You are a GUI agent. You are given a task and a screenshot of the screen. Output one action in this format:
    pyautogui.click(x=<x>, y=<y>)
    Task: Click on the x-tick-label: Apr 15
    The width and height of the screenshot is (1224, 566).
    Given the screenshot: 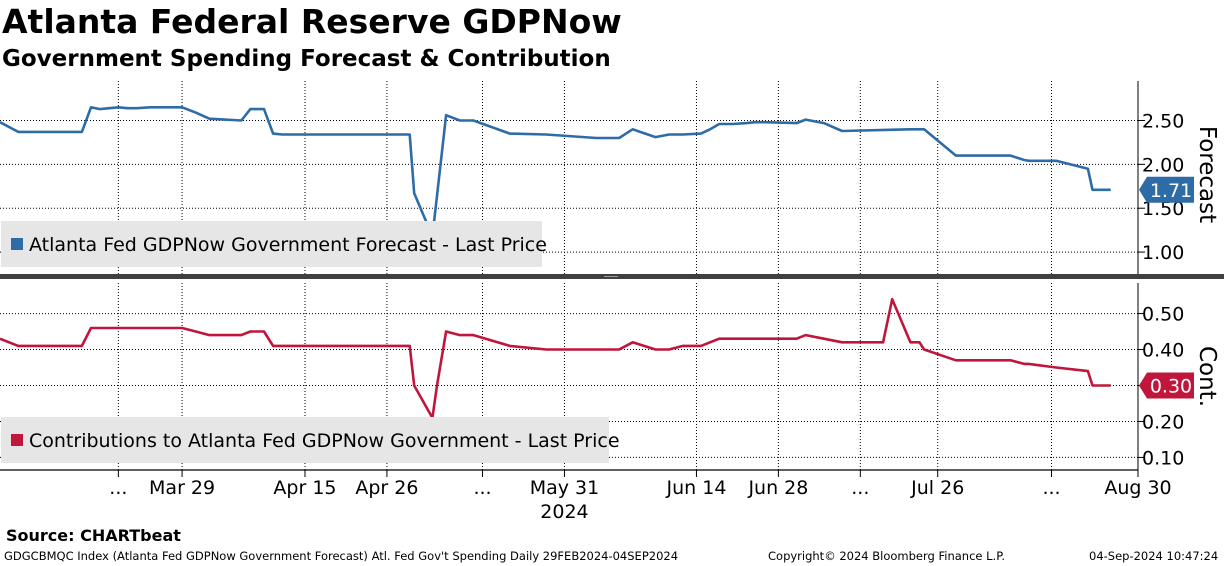 What is the action you would take?
    pyautogui.click(x=304, y=488)
    